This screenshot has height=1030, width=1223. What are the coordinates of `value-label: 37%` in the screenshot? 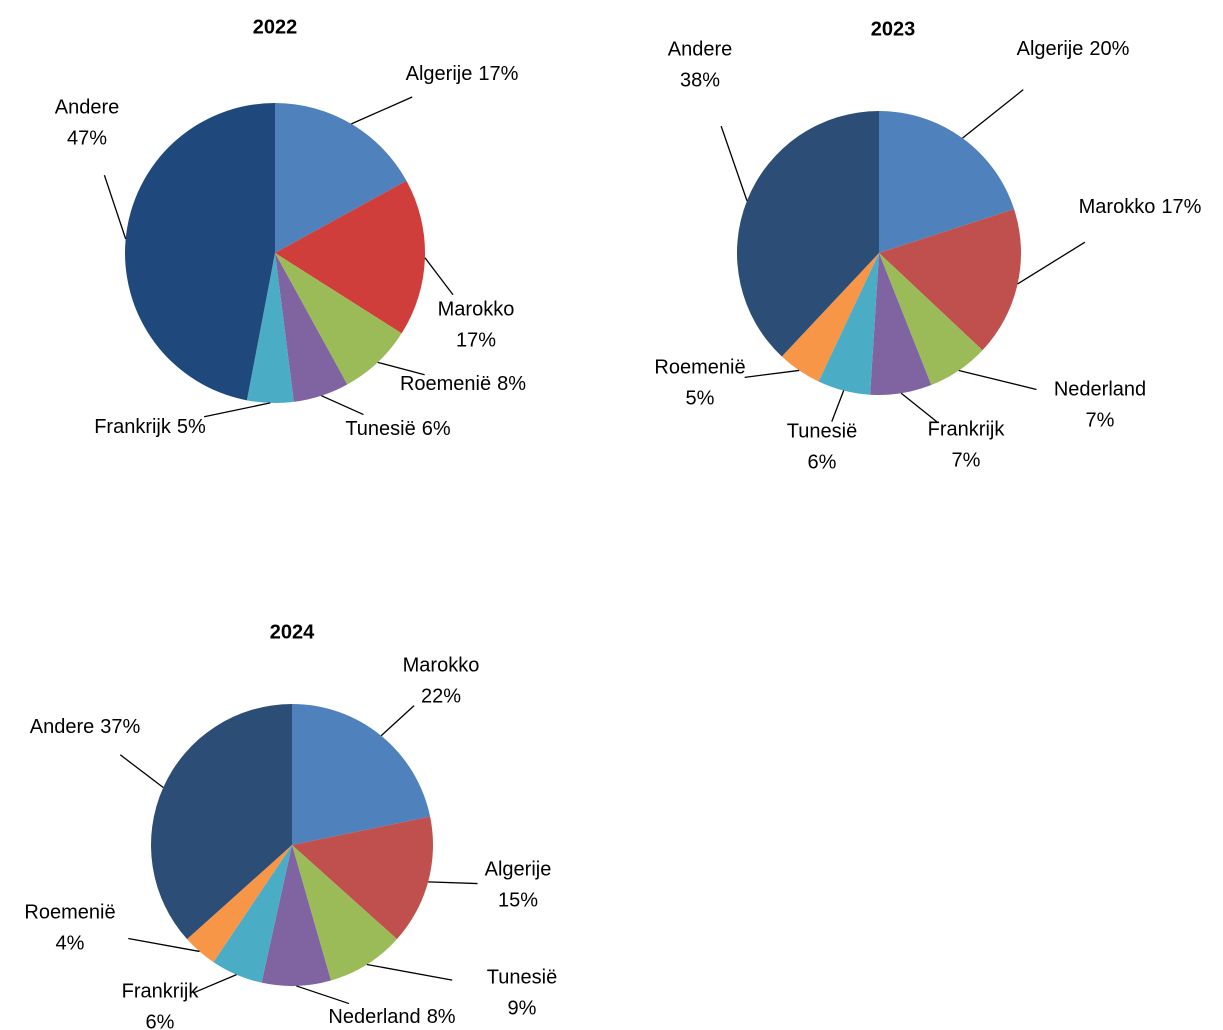 It's located at (120, 727).